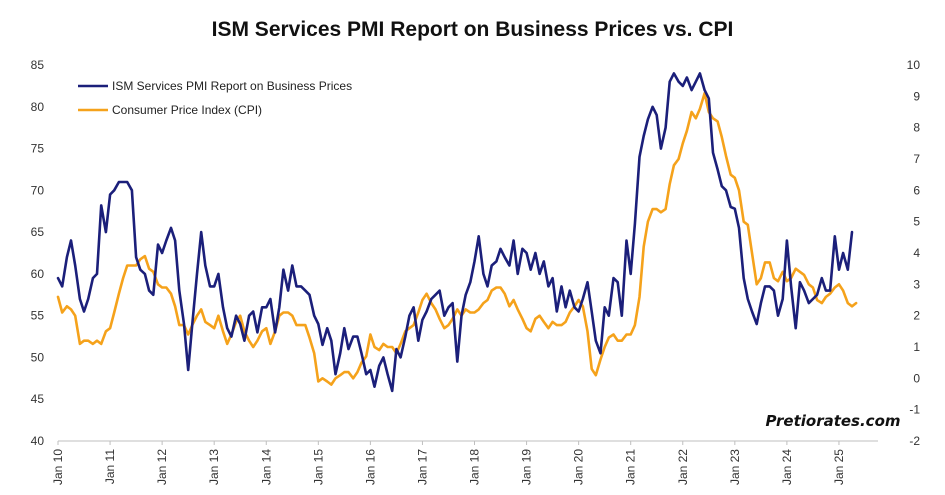 The height and width of the screenshot is (495, 945). Describe the element at coordinates (38, 357) in the screenshot. I see `left-y-tick-label: 50` at that location.